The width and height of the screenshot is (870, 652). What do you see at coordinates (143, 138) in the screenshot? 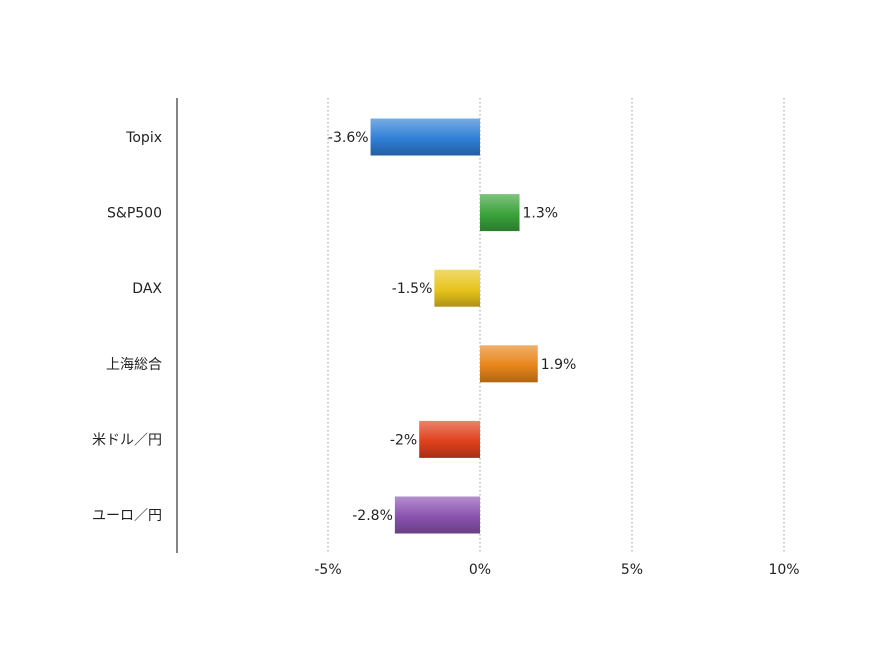
I see `category-label: Topix` at bounding box center [143, 138].